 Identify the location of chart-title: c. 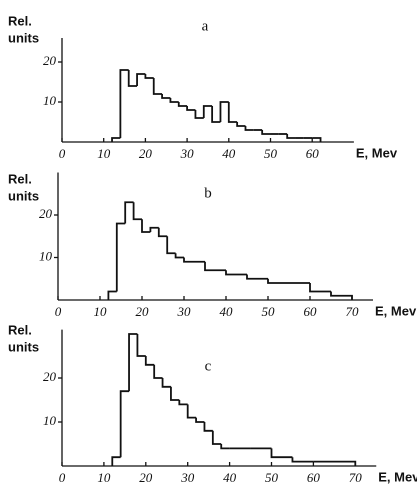
(208, 366).